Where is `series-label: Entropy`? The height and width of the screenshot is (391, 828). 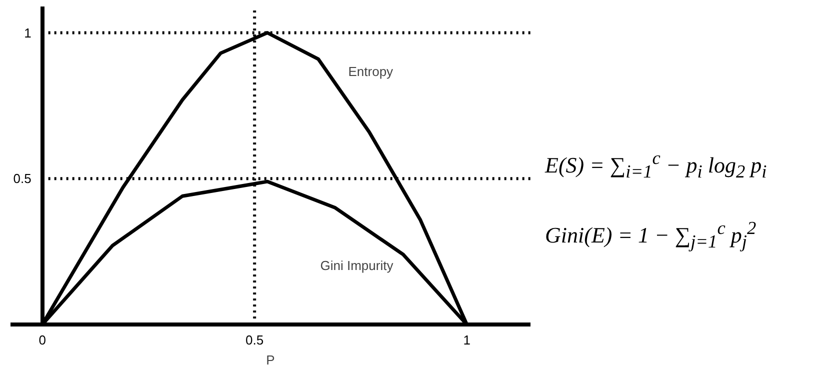 series-label: Entropy is located at coordinates (371, 72).